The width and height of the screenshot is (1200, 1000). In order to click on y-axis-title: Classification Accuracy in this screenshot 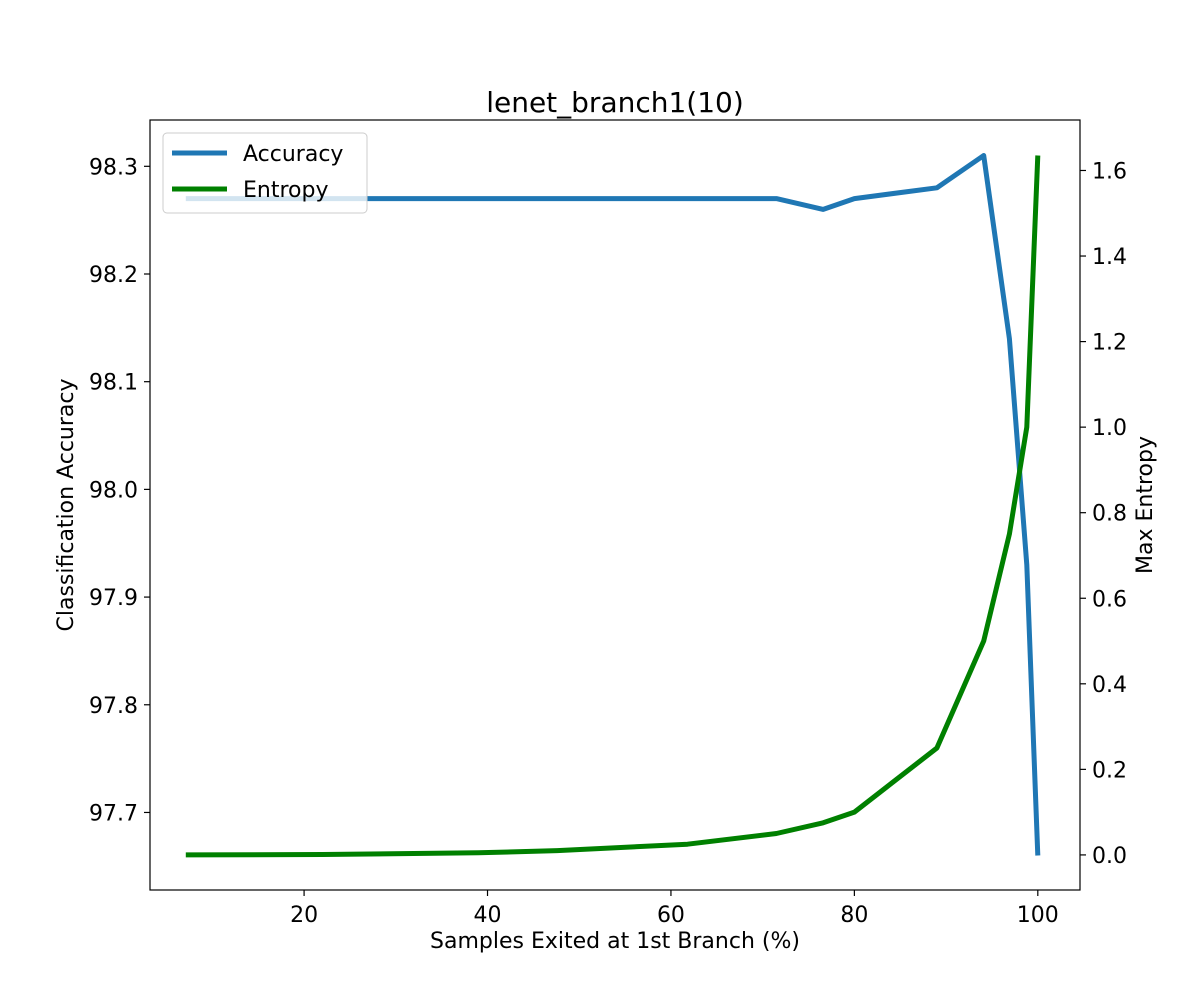, I will do `click(66, 505)`.